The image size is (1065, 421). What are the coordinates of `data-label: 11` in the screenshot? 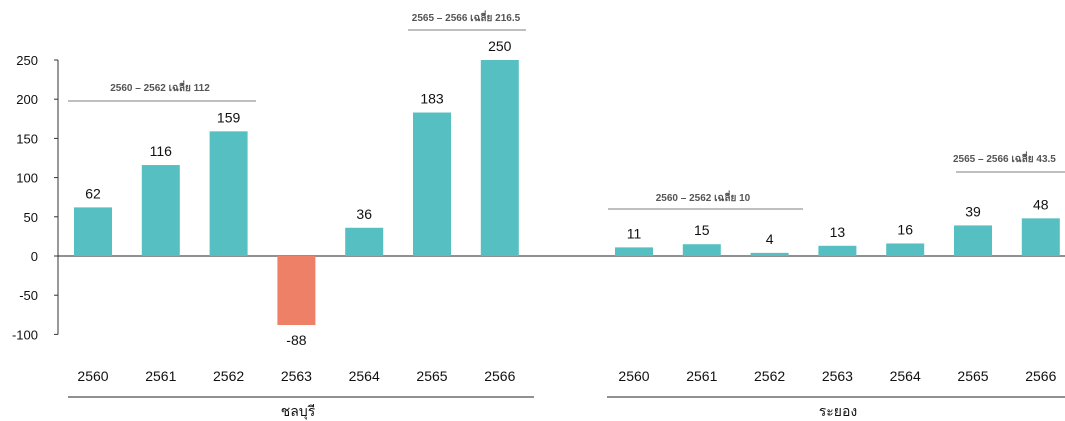 It's located at (634, 233).